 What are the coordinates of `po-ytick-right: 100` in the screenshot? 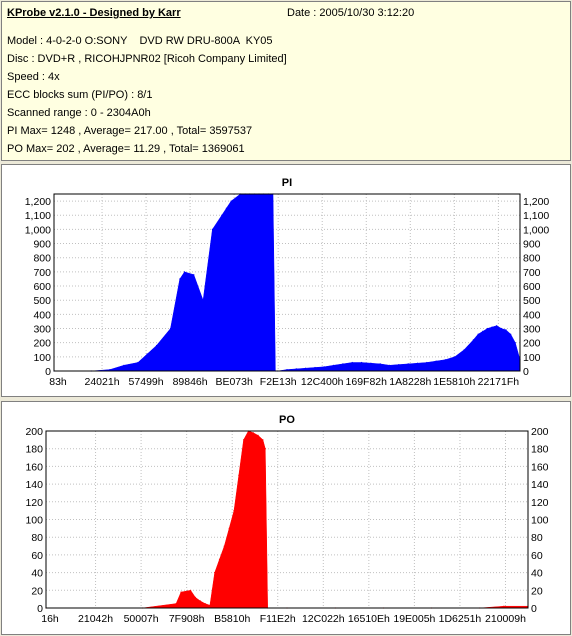 It's located at (540, 521).